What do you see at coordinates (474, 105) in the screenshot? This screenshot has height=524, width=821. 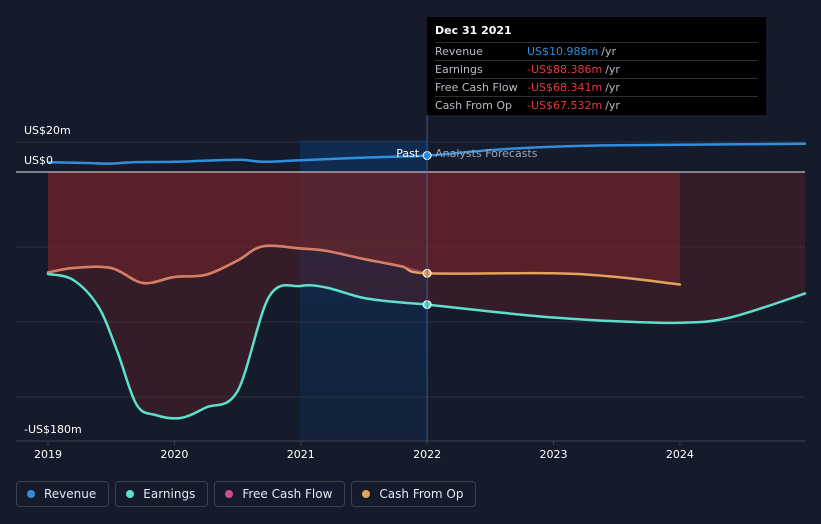 I see `tooltip-label: Cash From Op` at bounding box center [474, 105].